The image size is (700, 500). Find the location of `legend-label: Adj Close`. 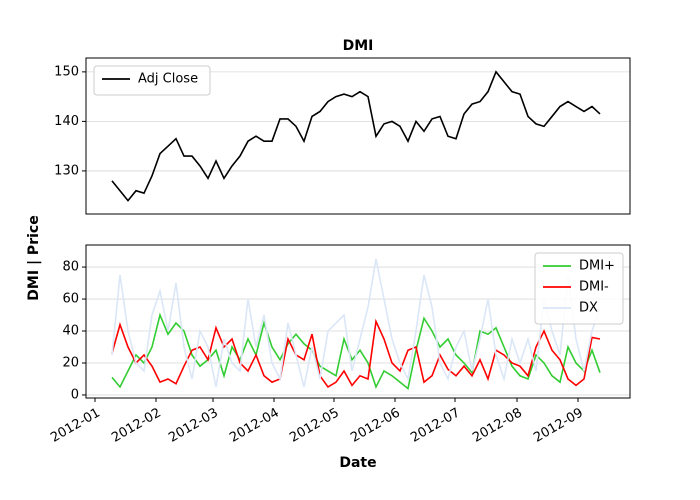

legend-label: Adj Close is located at coordinates (168, 79).